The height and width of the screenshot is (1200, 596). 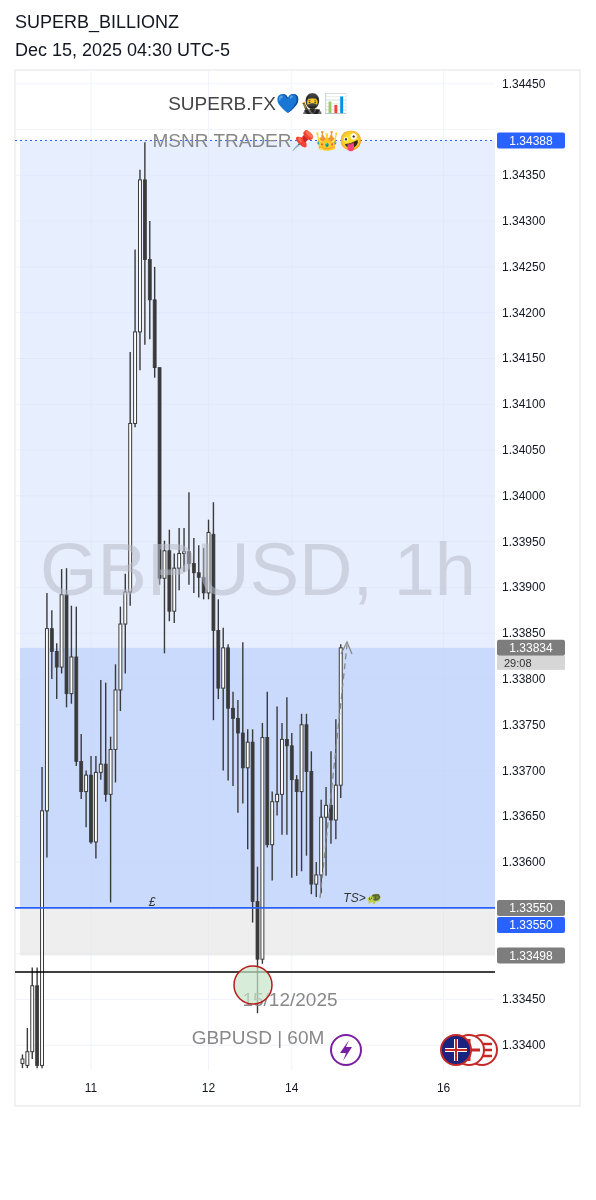 What do you see at coordinates (524, 358) in the screenshot?
I see `y-tick-label: 1.34150` at bounding box center [524, 358].